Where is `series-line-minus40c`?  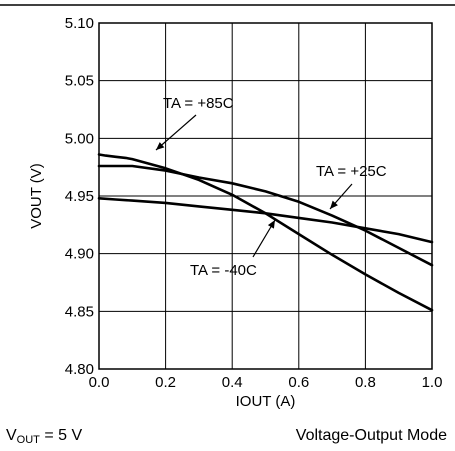 series-line-minus40c is located at coordinates (265, 220).